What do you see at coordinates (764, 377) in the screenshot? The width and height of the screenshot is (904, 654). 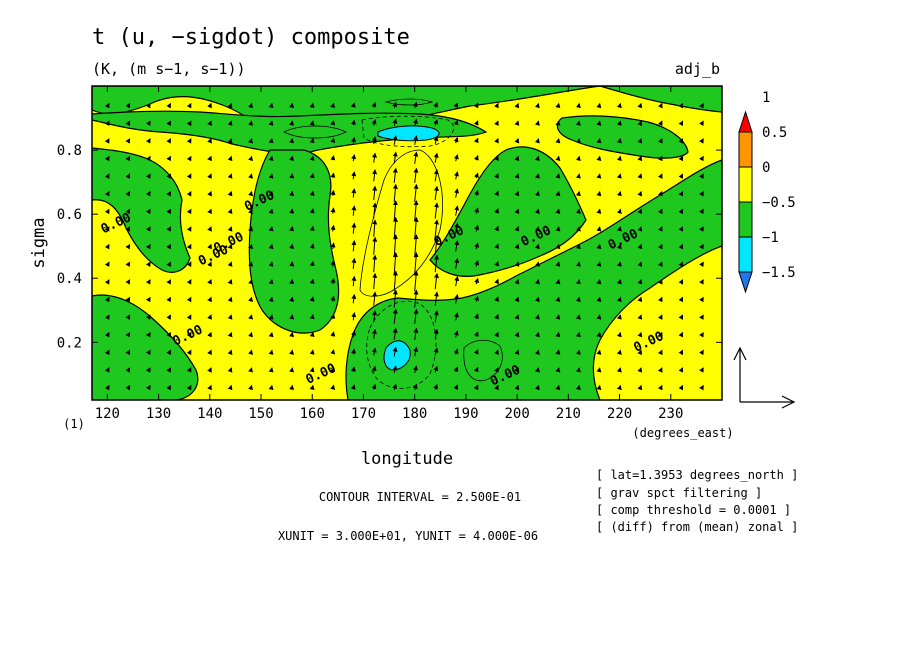 I see `reference-vector` at bounding box center [764, 377].